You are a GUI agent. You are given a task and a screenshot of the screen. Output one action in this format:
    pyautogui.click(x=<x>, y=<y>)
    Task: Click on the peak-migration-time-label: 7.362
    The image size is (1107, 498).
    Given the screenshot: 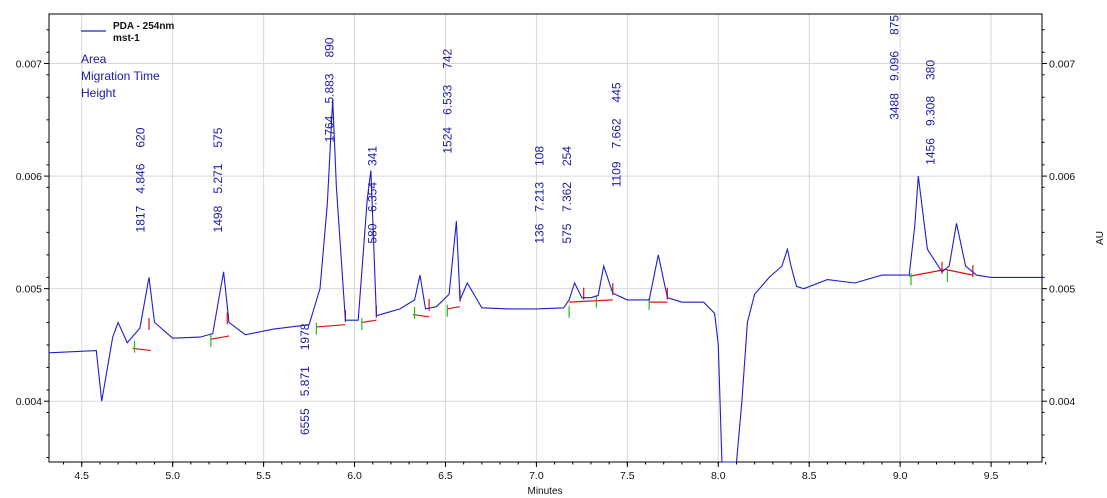 What is the action you would take?
    pyautogui.click(x=567, y=197)
    